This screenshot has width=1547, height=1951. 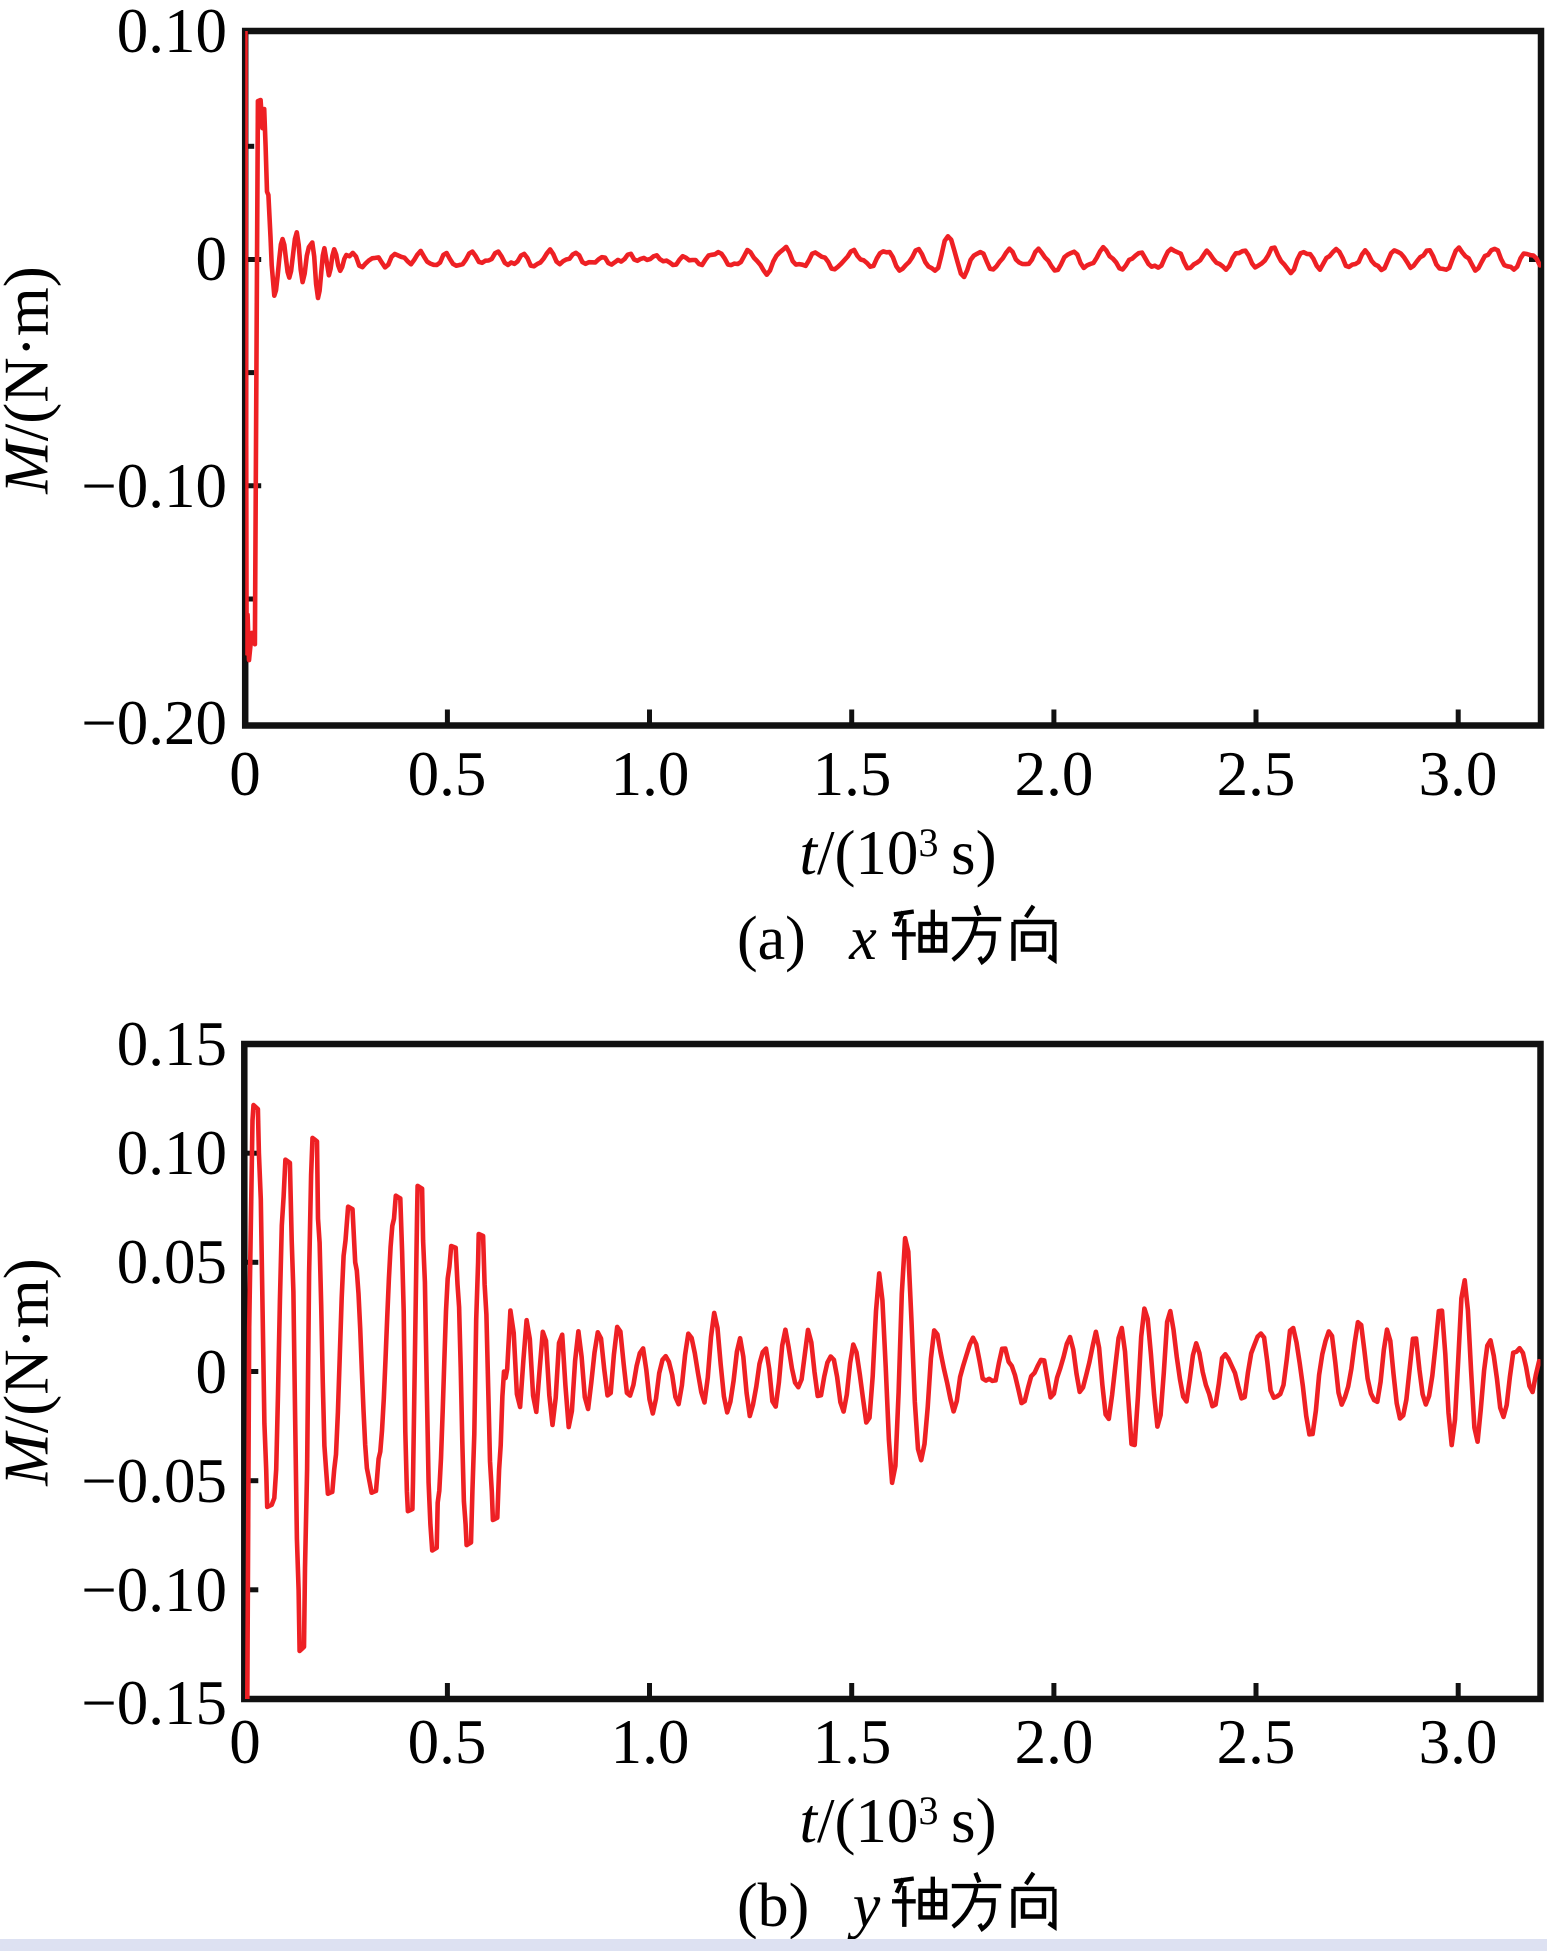 I want to click on svg-text: (b) y, so click(x=809, y=1906).